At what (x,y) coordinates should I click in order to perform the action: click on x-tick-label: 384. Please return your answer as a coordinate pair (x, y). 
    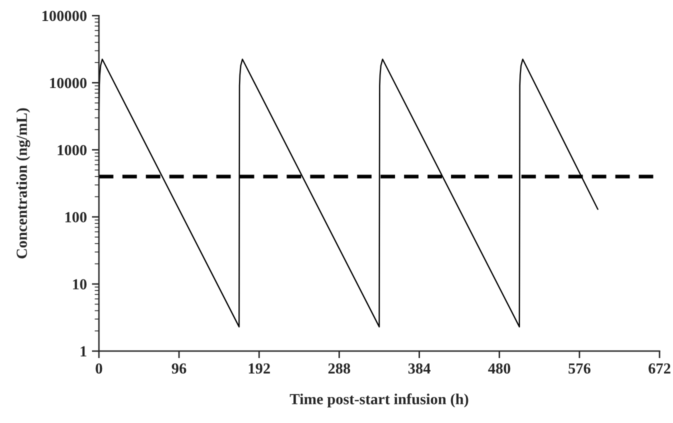
    Looking at the image, I should click on (419, 368).